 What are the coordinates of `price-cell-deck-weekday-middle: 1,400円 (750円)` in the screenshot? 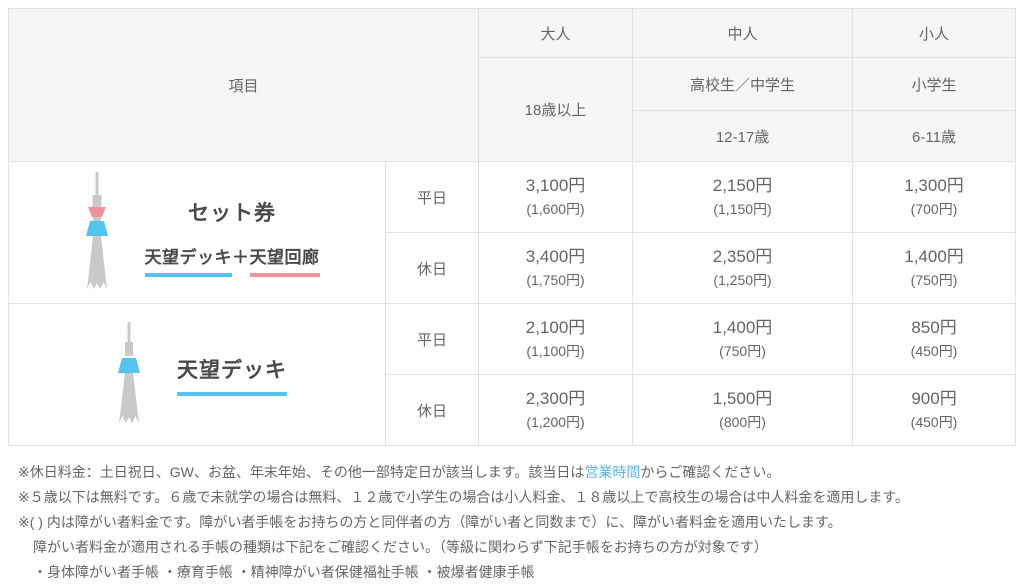 It's located at (743, 339).